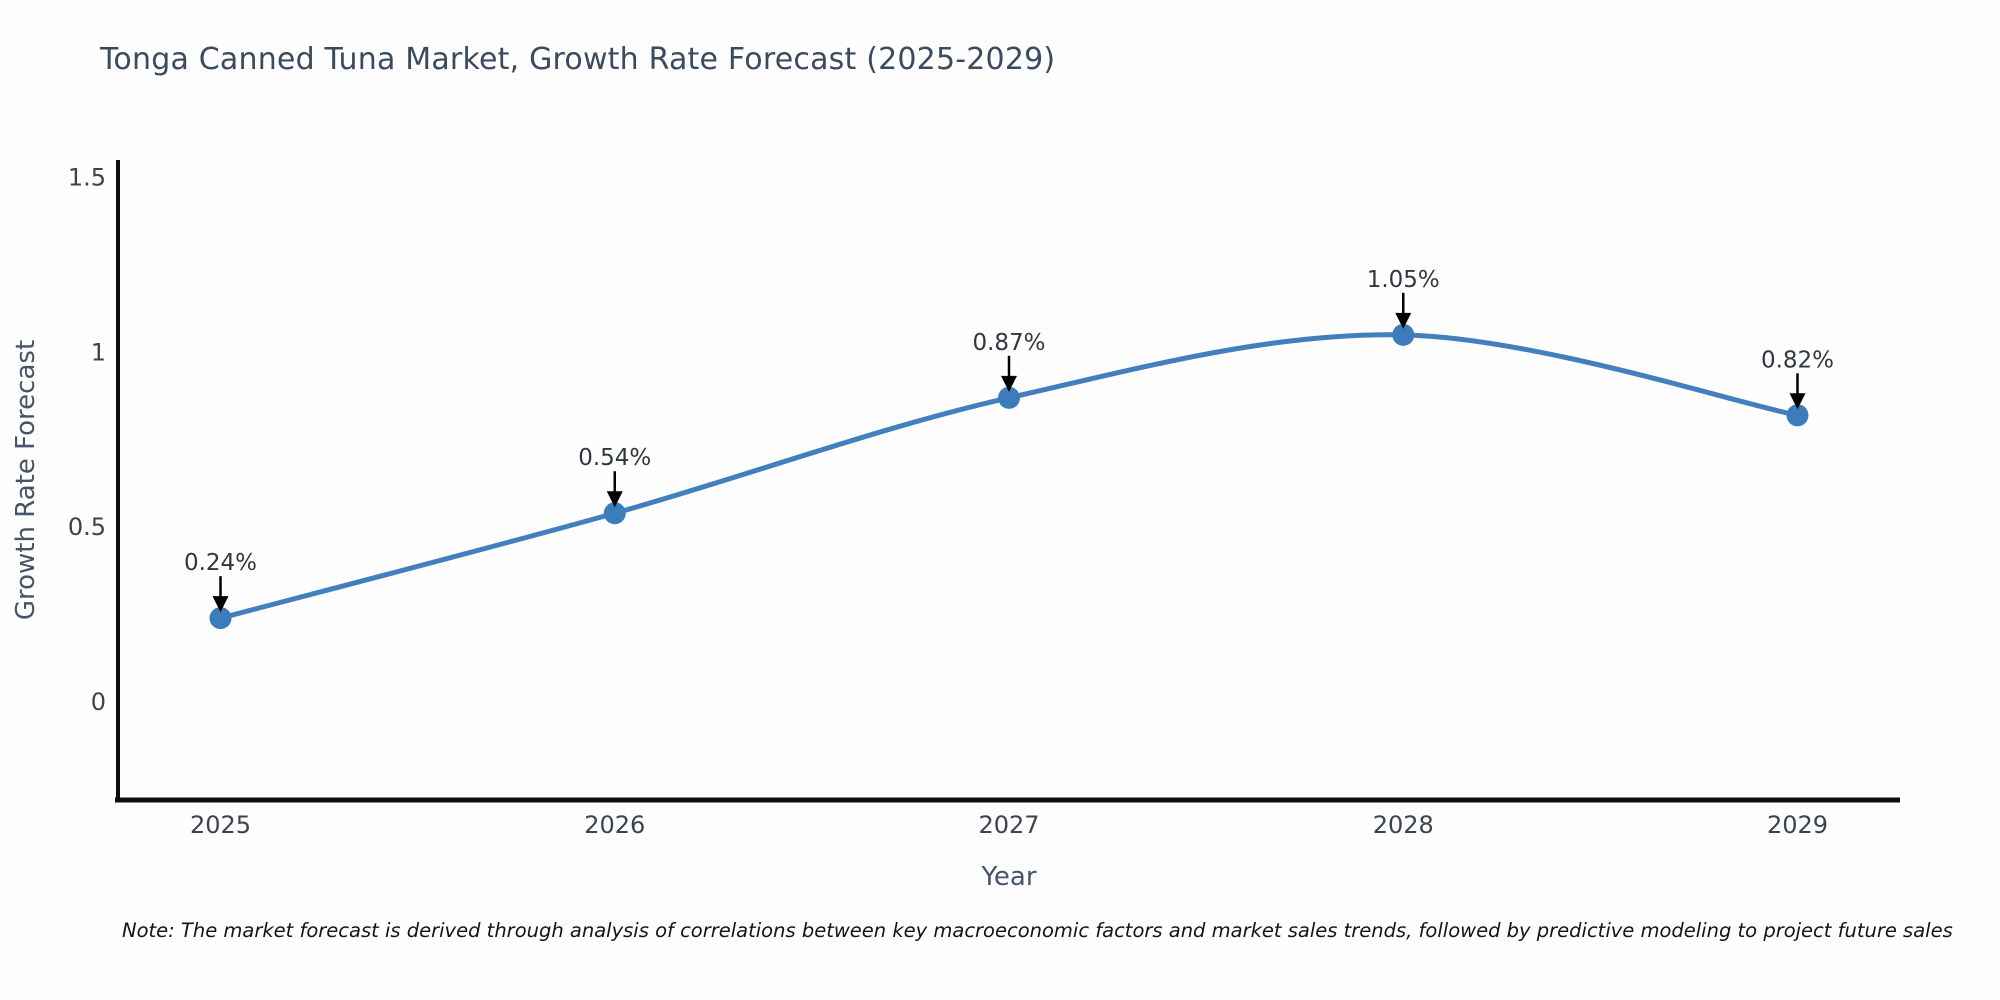 The image size is (2000, 1000). What do you see at coordinates (1008, 825) in the screenshot?
I see `x-axis-tick-label: 2027` at bounding box center [1008, 825].